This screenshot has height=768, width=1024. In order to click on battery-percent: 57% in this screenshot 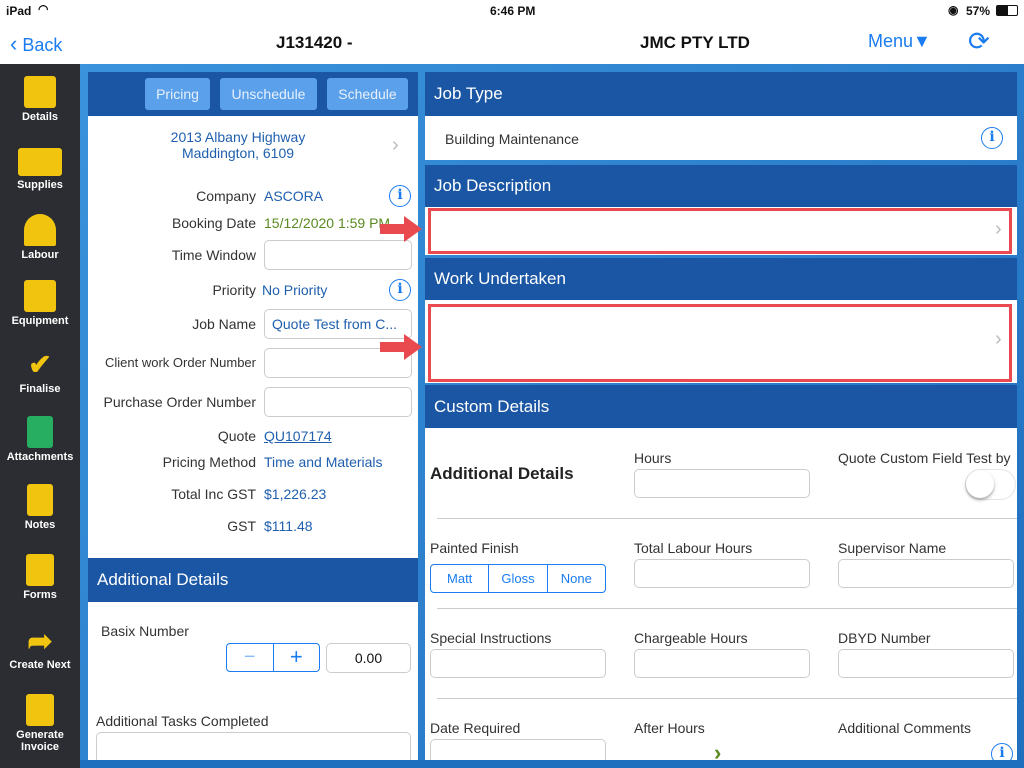, I will do `click(978, 11)`.